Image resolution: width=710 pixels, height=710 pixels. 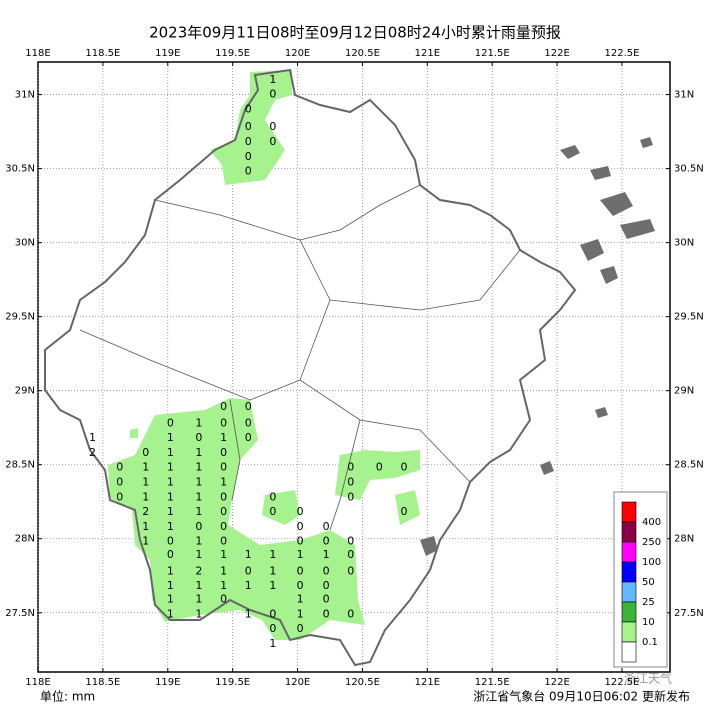 I want to click on y-tick-label: 30.5N, so click(x=20, y=169).